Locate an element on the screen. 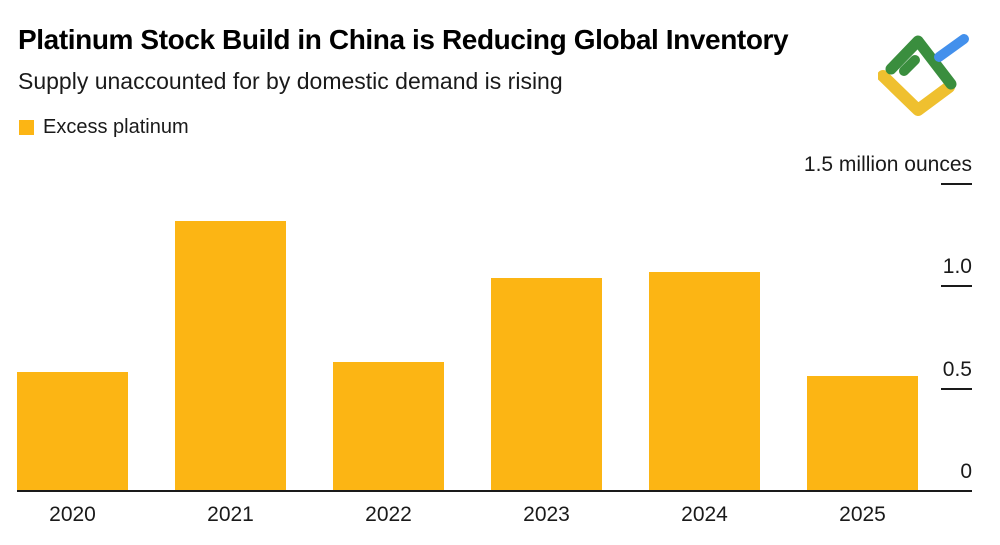 The image size is (1000, 545). y-tick-label-1: 1.0 is located at coordinates (957, 266).